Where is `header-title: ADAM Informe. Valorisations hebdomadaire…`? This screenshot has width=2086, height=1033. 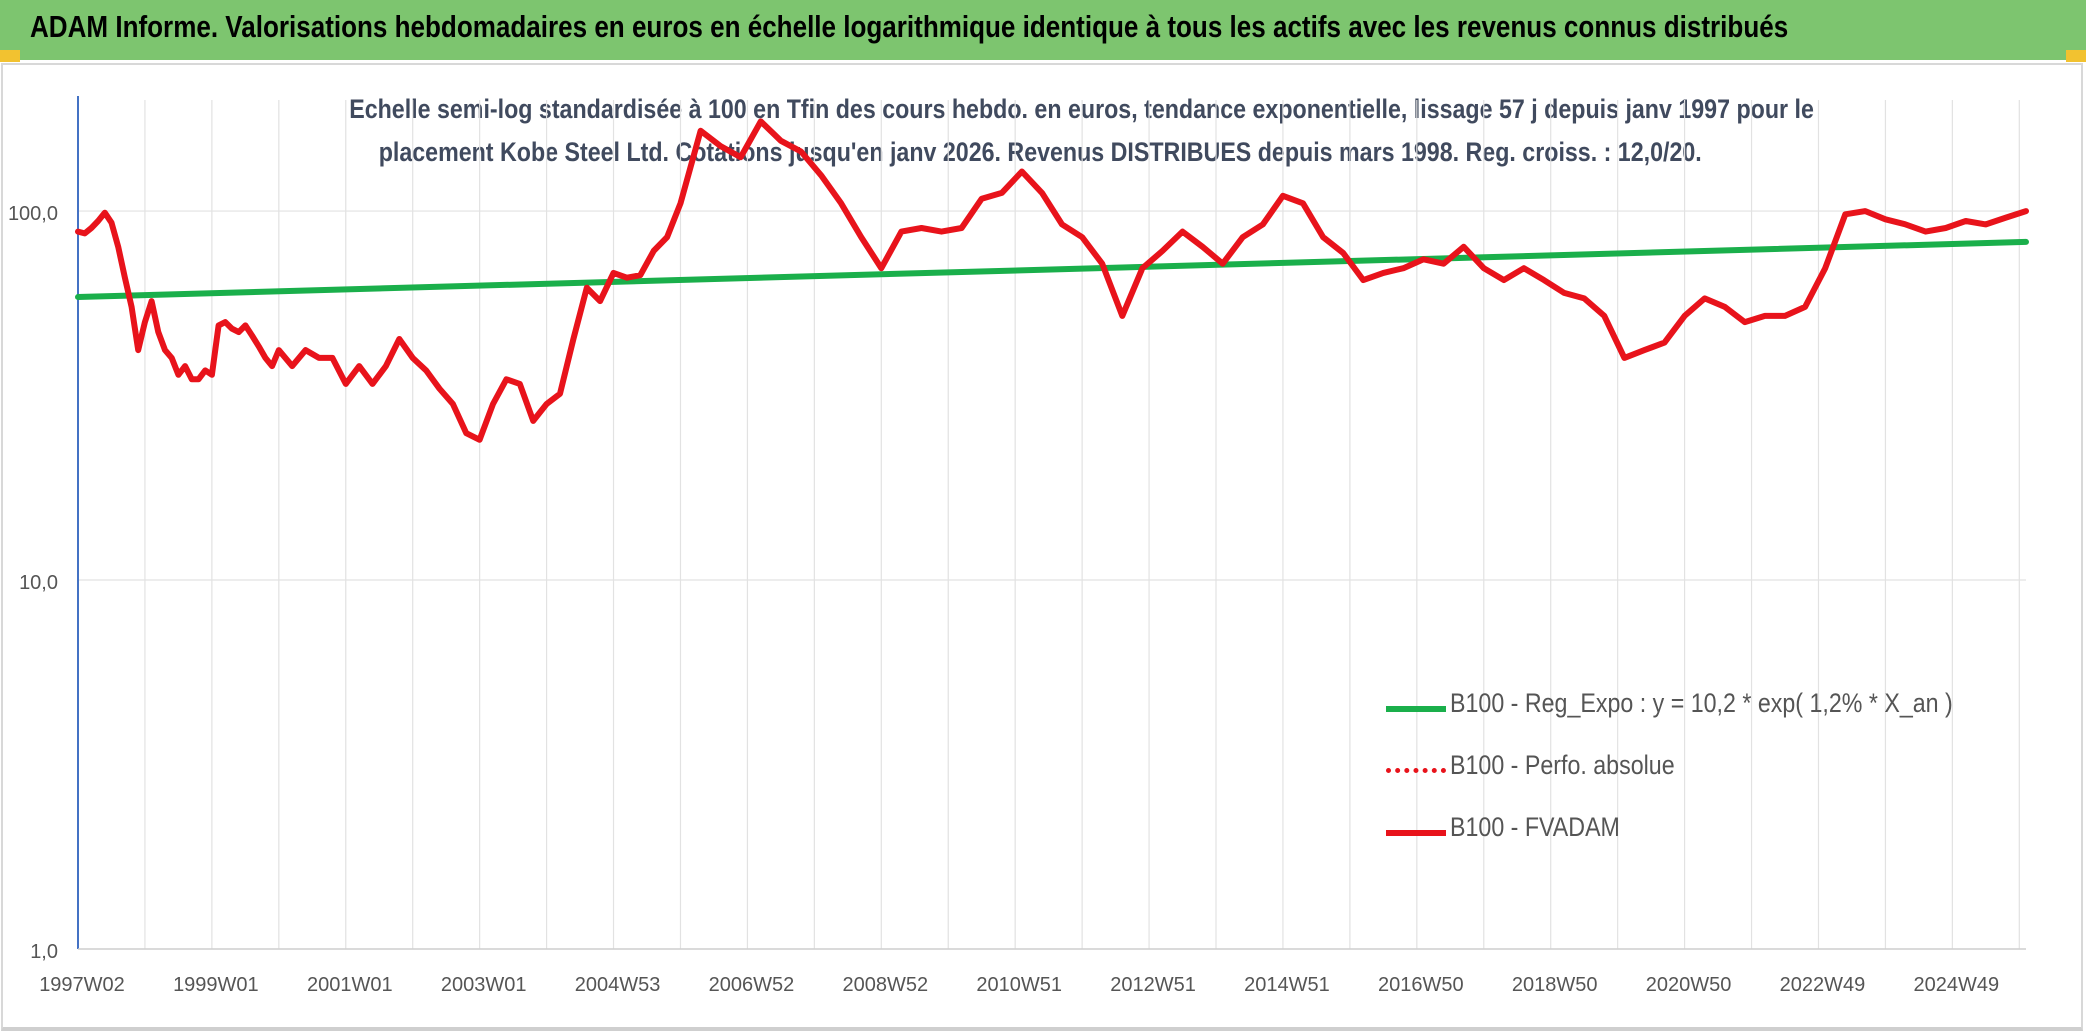 header-title: ADAM Informe. Valorisations hebdomadaire… is located at coordinates (909, 26).